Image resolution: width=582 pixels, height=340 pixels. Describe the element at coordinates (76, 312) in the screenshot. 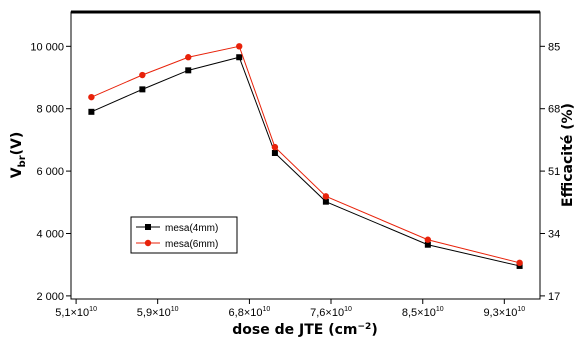

I see `x-tick-label-0: 5,1×10¹⁰` at that location.